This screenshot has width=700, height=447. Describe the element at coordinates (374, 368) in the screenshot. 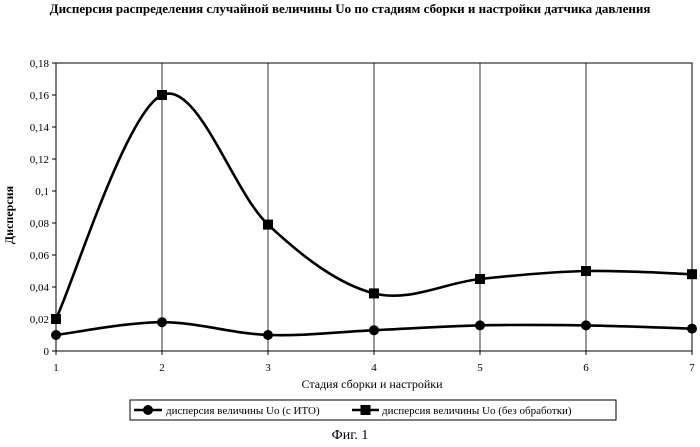

I see `x-tick-label: 4` at that location.